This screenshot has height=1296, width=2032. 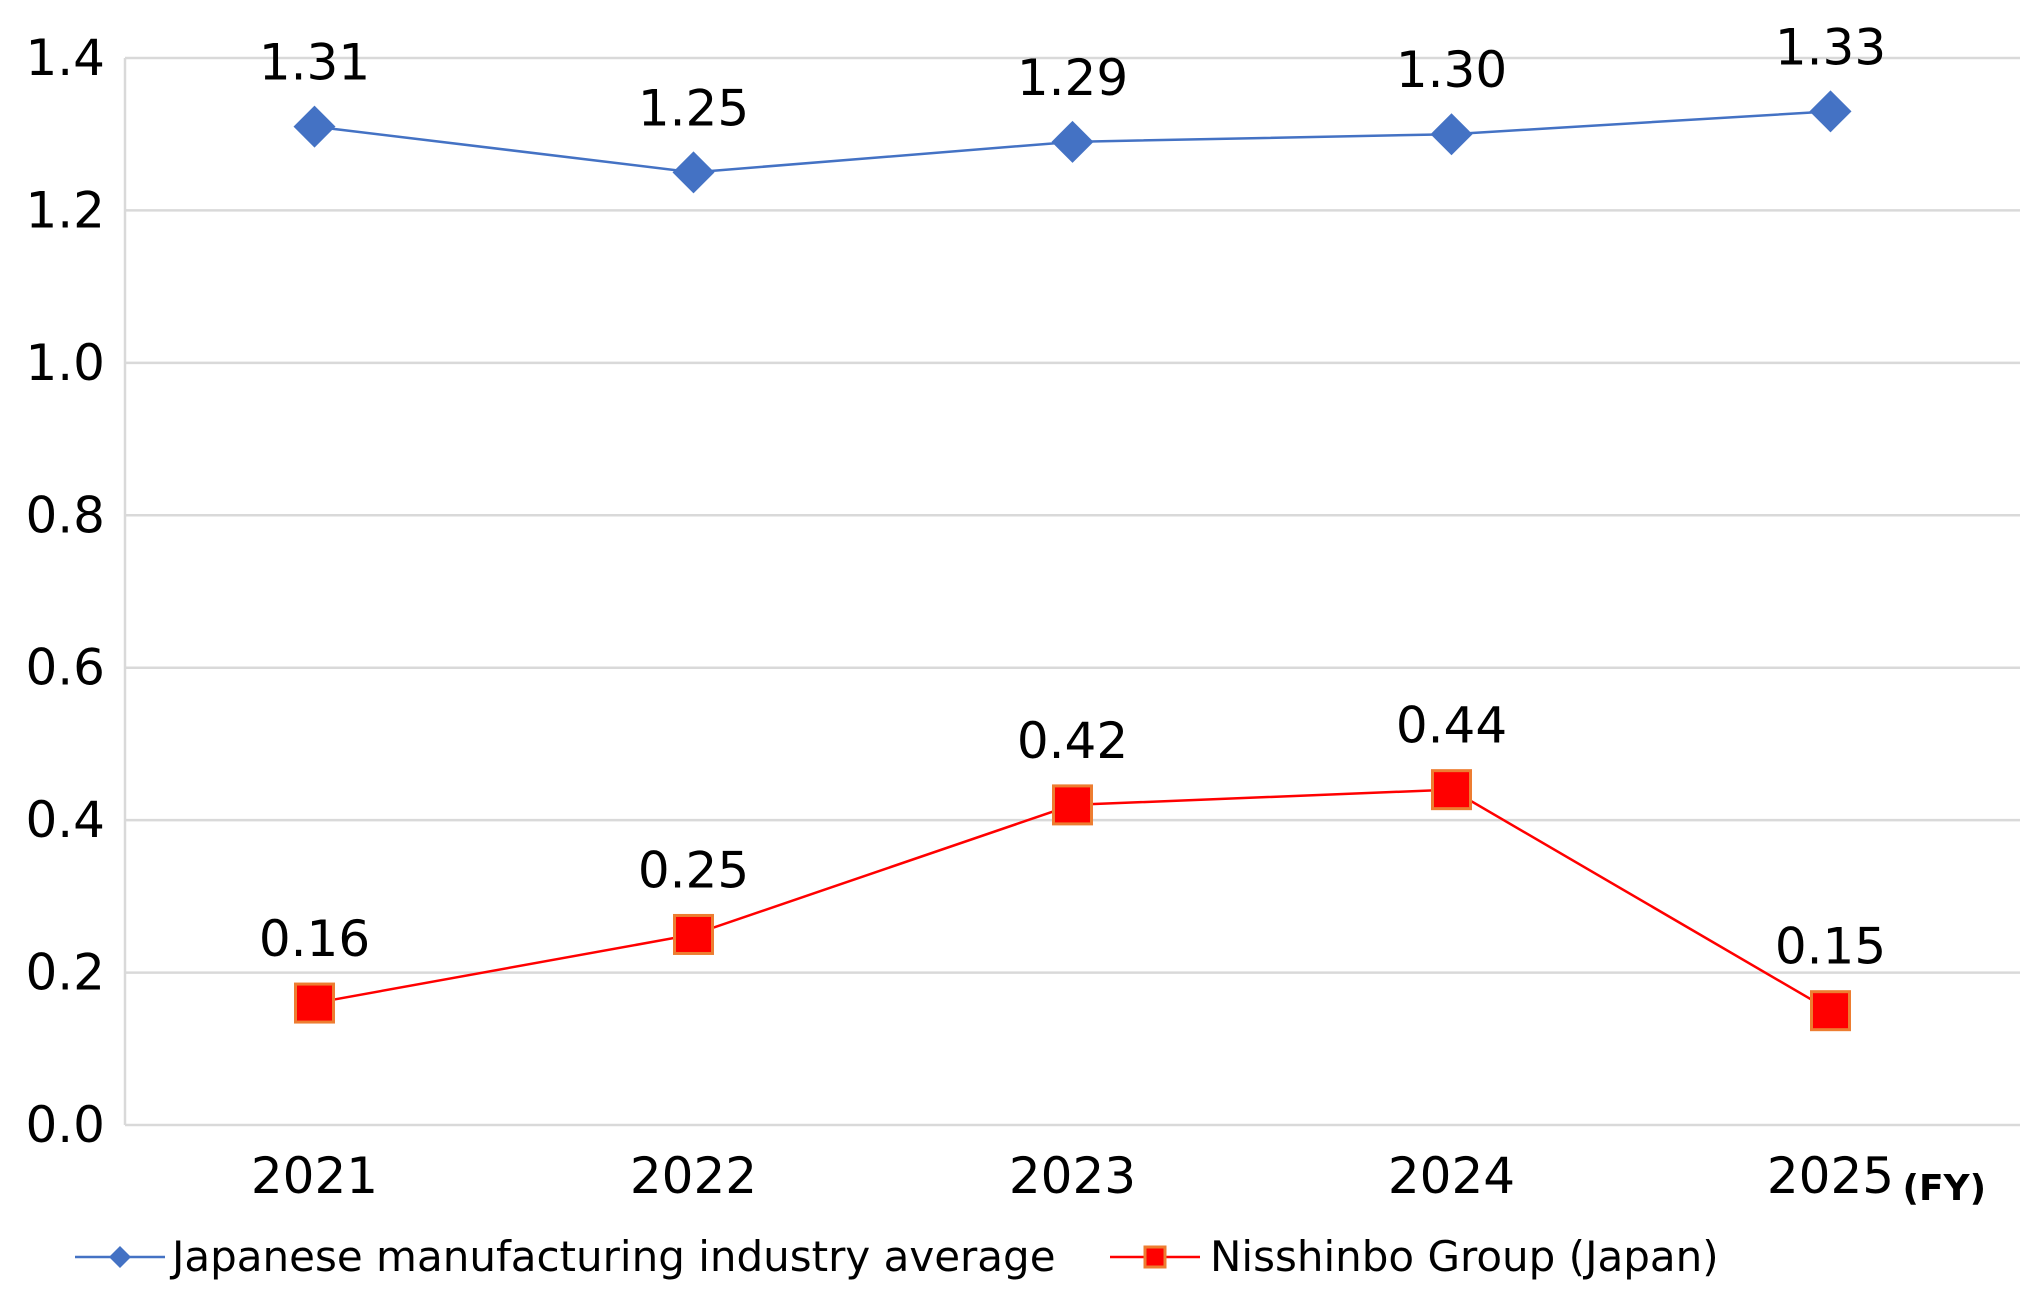 What do you see at coordinates (1451, 726) in the screenshot?
I see `data-label: 0.44` at bounding box center [1451, 726].